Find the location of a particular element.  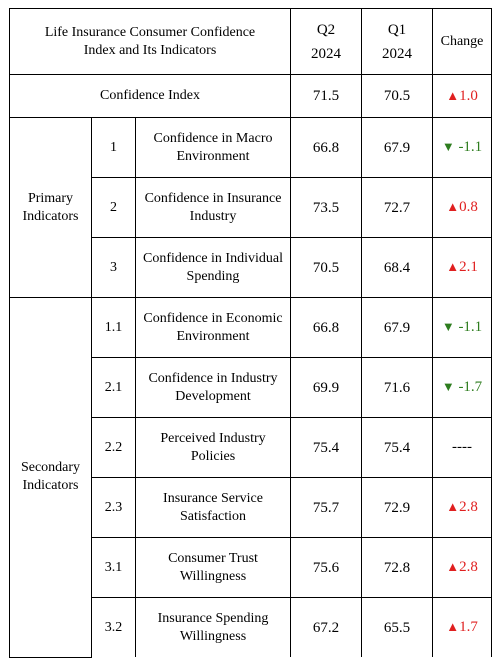

row-code: 1 is located at coordinates (113, 147).